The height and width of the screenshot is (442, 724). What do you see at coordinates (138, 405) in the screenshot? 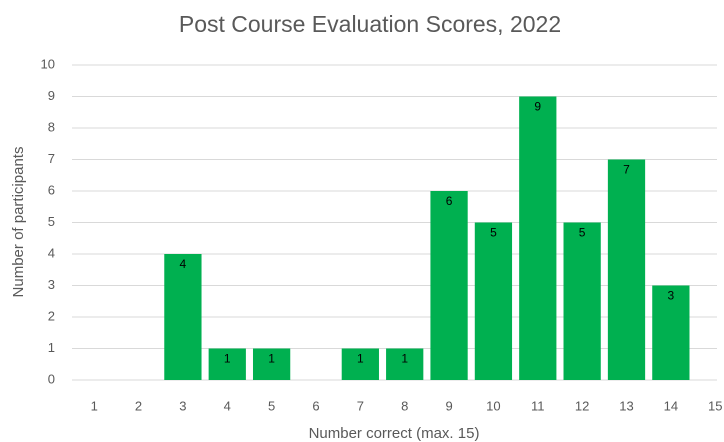
I see `x-tick-label: 2` at bounding box center [138, 405].